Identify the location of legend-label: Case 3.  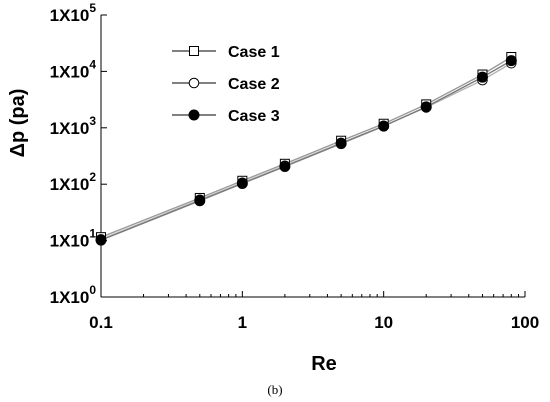
(254, 116).